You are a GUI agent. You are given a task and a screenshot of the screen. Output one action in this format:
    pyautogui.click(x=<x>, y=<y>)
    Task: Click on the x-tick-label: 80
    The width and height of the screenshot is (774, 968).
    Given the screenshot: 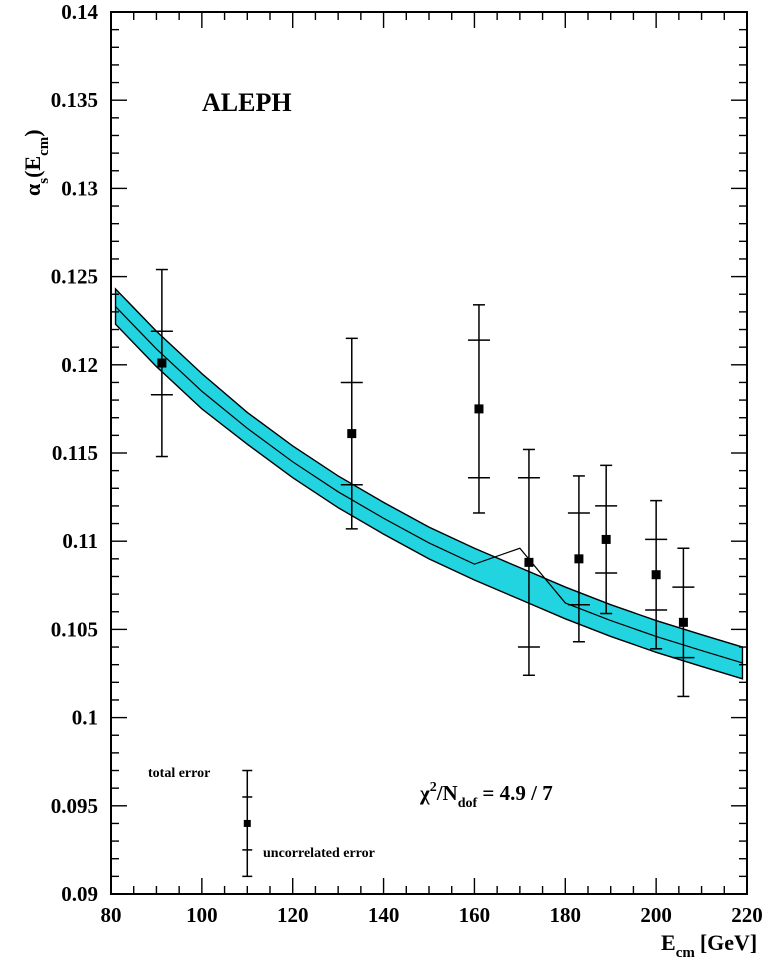 What is the action you would take?
    pyautogui.click(x=111, y=915)
    